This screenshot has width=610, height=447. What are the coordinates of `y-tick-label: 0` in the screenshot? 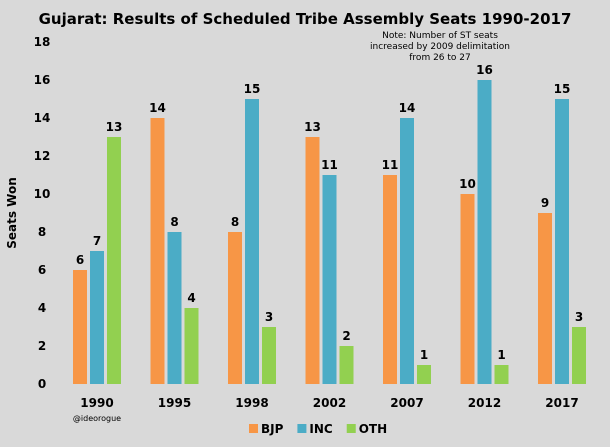 It's located at (42, 384).